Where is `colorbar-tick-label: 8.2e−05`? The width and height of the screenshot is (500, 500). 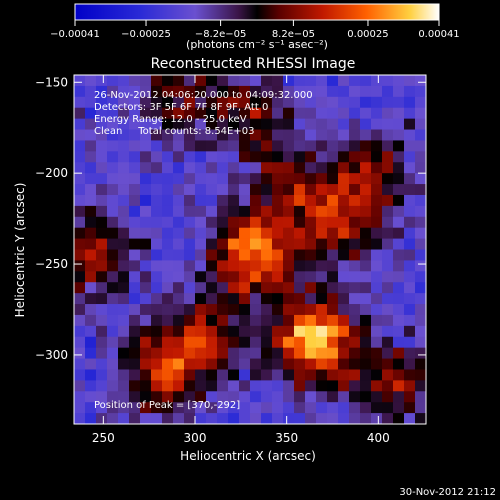 colorbar-tick-label: 8.2e−05 is located at coordinates (293, 34).